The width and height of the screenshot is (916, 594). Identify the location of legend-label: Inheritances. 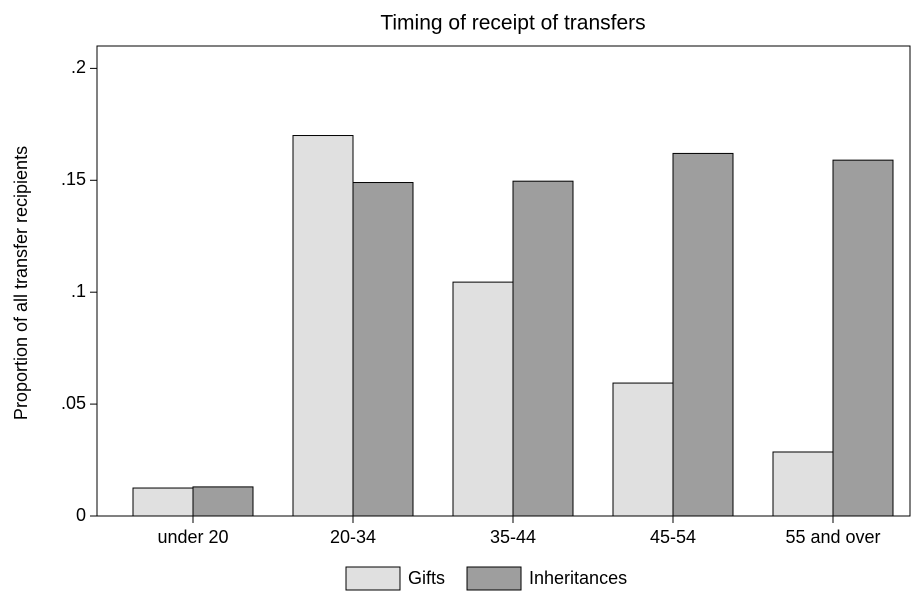
(578, 578).